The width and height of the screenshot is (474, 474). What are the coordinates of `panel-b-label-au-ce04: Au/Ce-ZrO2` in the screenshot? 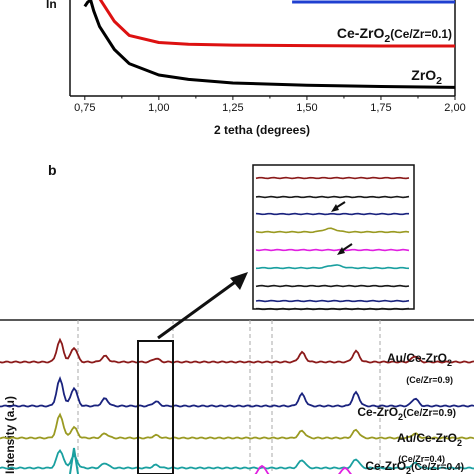 It's located at (429, 439).